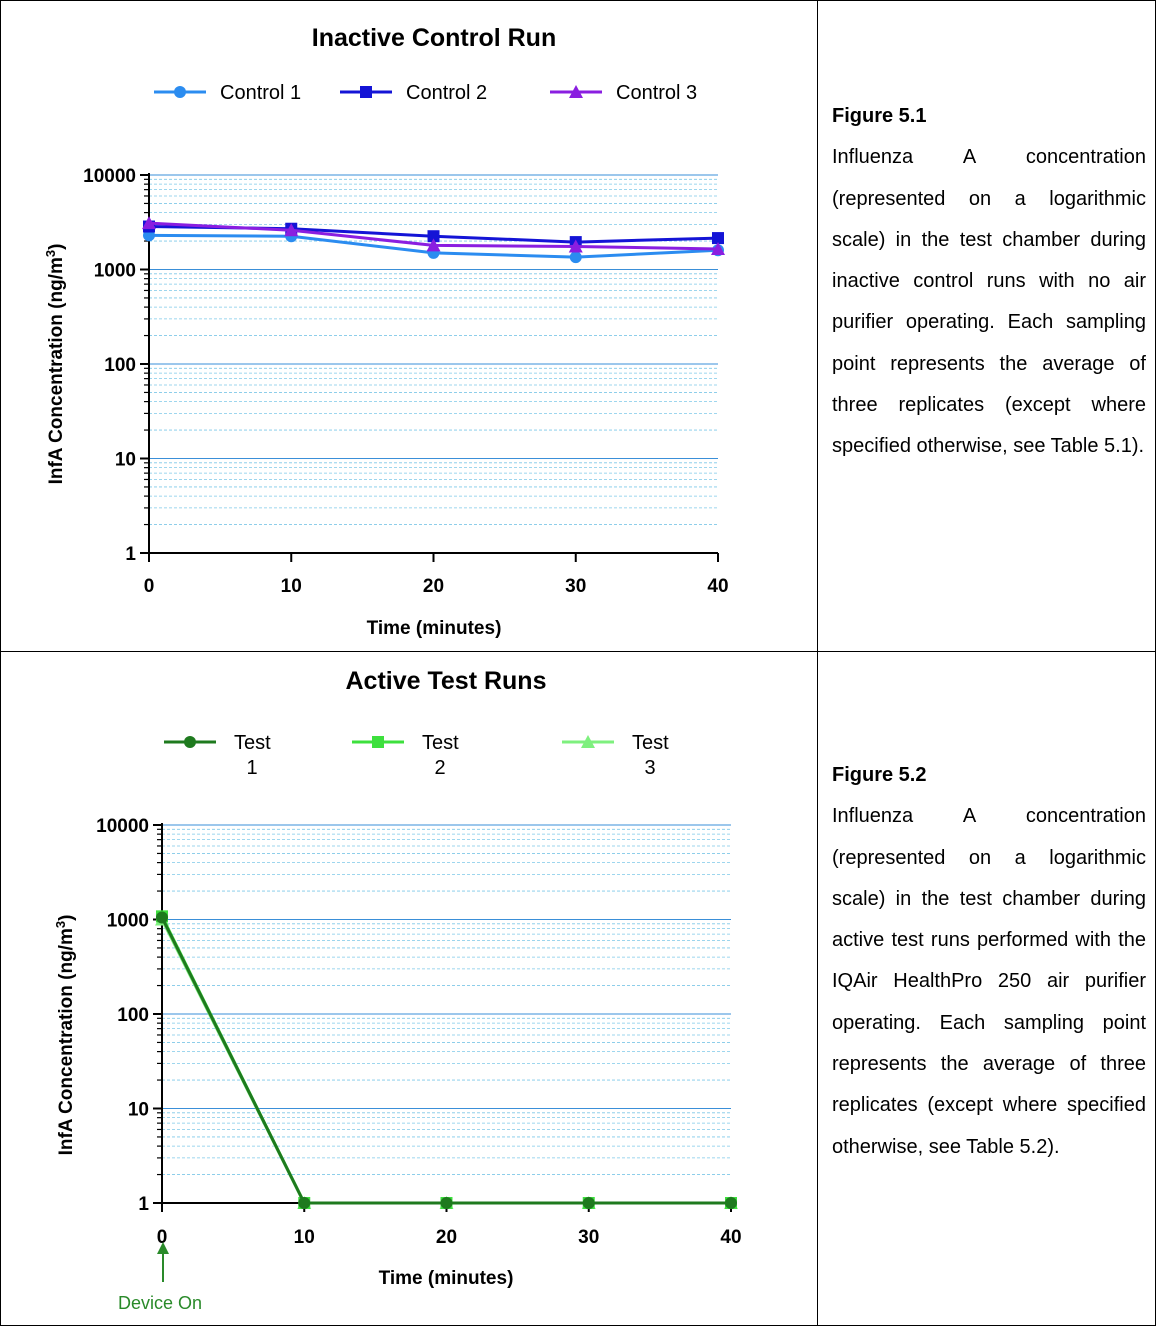 The height and width of the screenshot is (1326, 1156). What do you see at coordinates (578, 651) in the screenshot?
I see `table-row-divider` at bounding box center [578, 651].